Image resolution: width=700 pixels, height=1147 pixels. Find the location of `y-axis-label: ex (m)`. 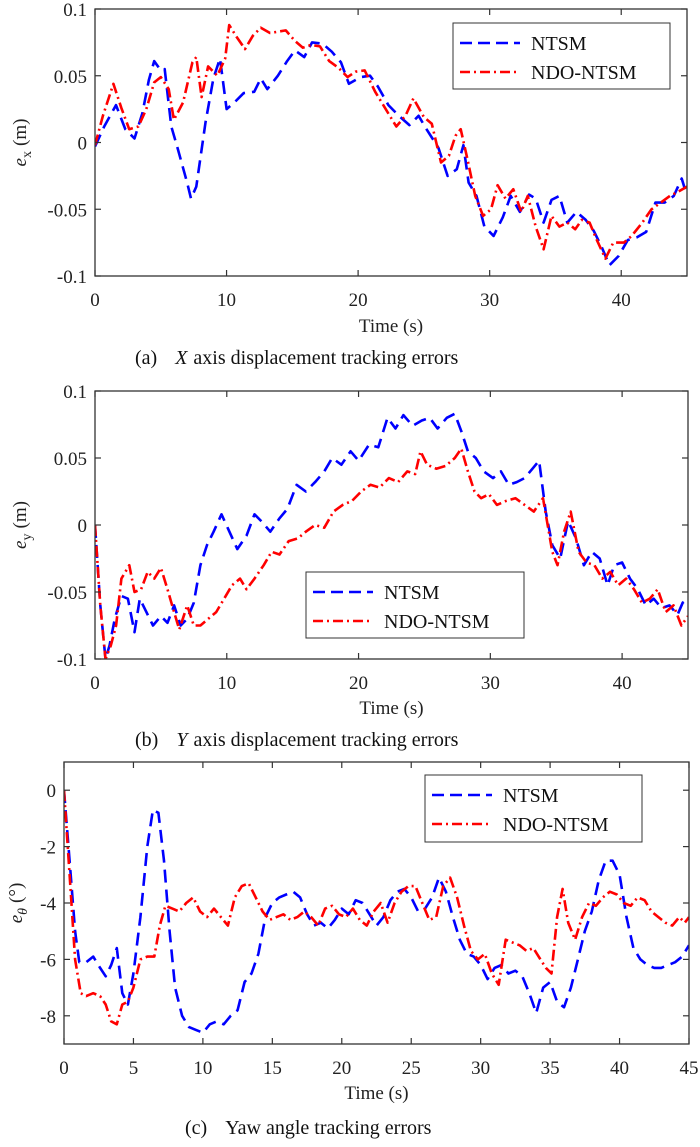

y-axis-label: ex (m) is located at coordinates (22, 143).